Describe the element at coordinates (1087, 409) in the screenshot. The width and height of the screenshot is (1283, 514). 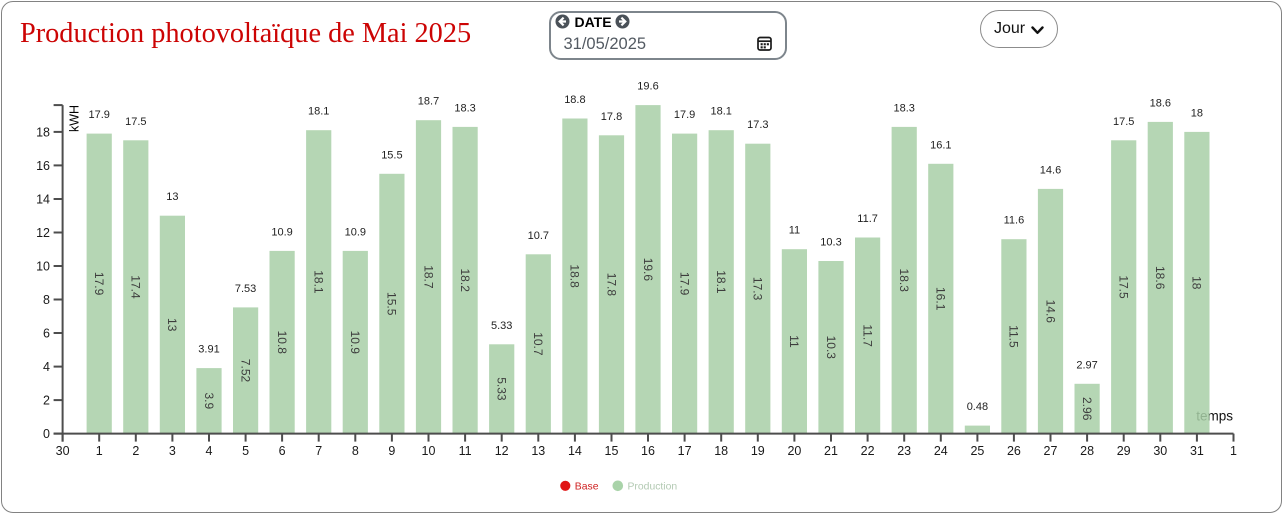
I see `svg-text: 2.96` at that location.